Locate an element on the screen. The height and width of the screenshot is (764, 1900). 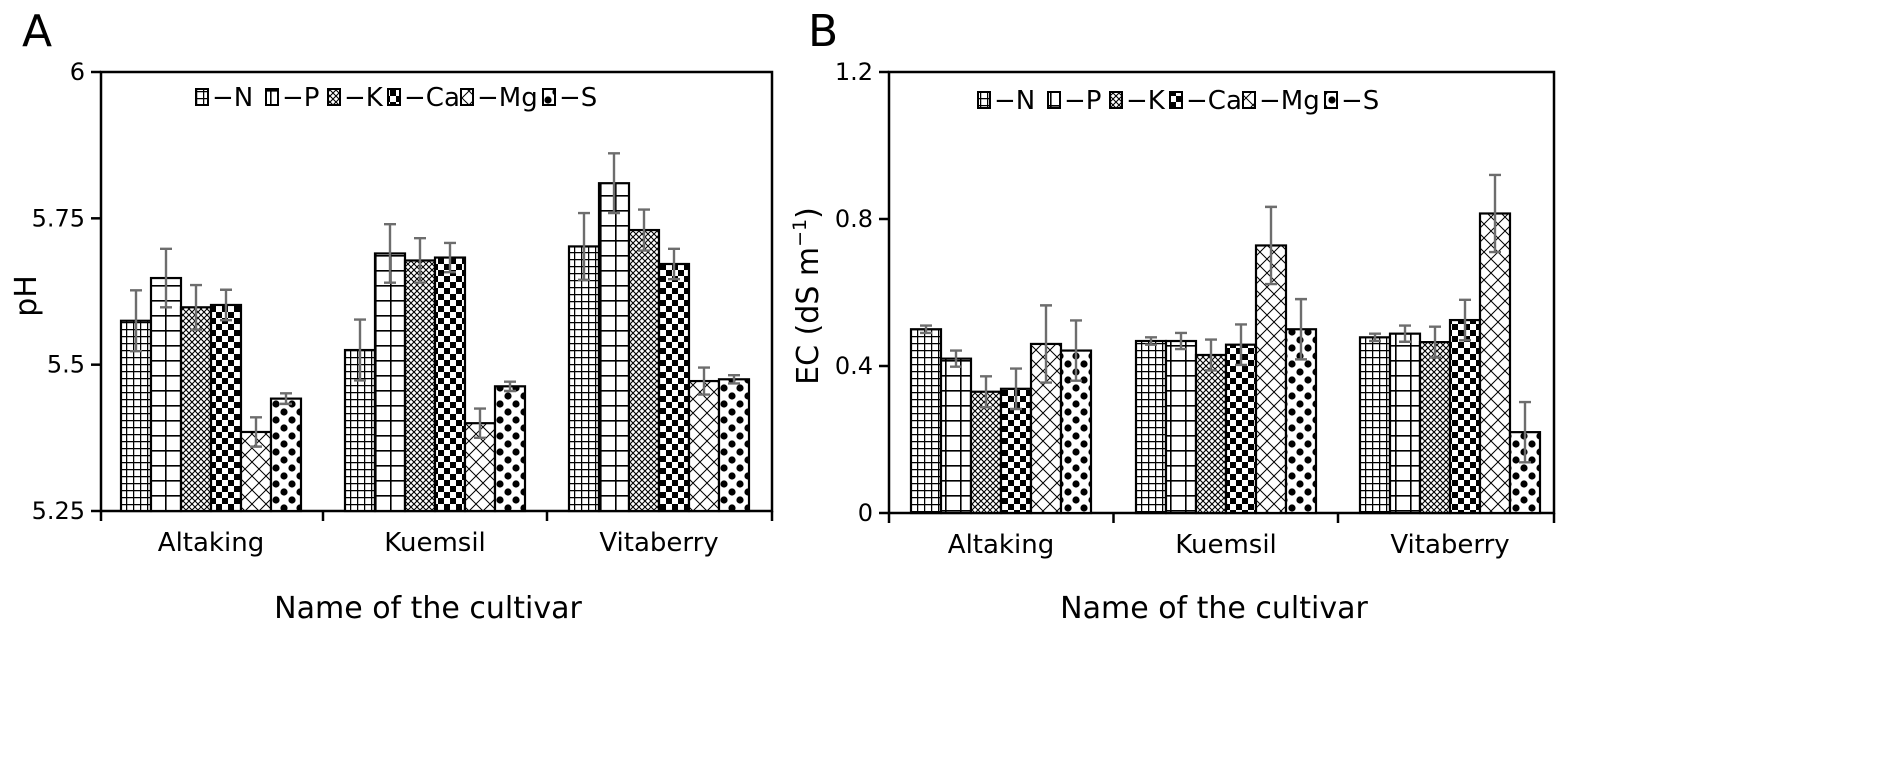
panel-a-legend: −N −P −K −Ca −Mg −S is located at coordinates (396, 98).